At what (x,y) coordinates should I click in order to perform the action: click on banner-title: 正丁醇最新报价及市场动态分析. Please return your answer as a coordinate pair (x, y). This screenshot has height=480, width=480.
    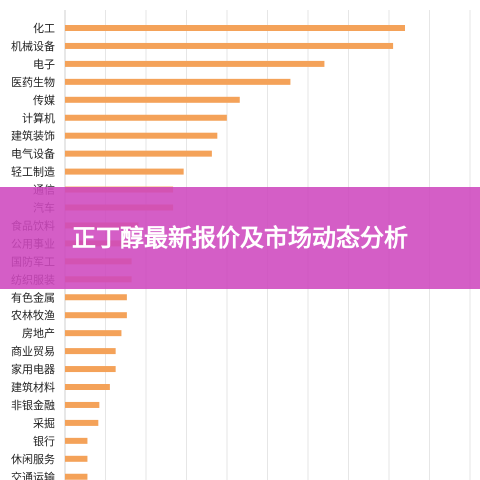
    Looking at the image, I should click on (240, 238).